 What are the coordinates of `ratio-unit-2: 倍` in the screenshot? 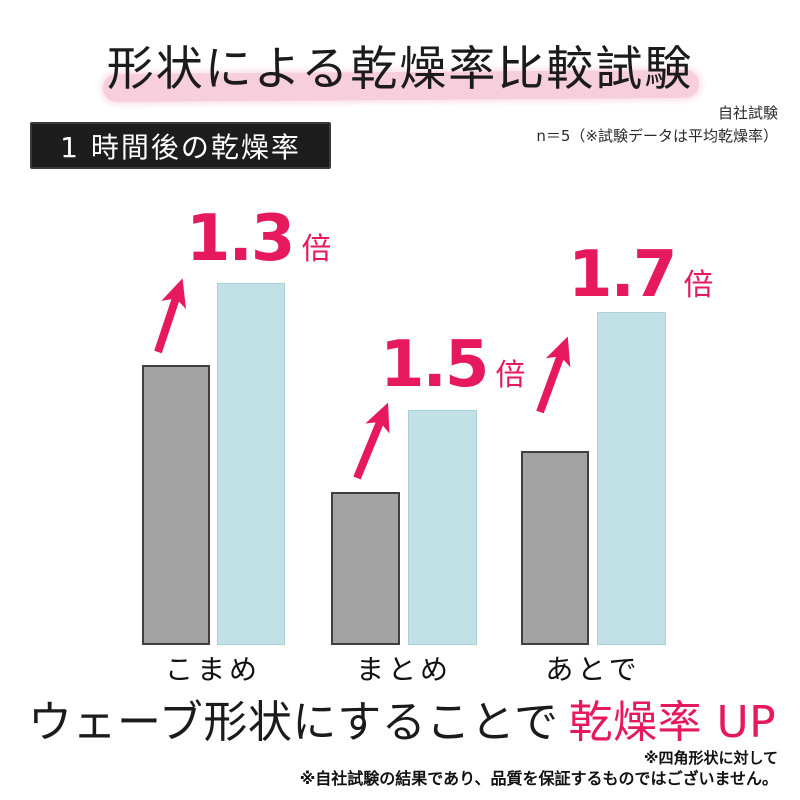 It's located at (510, 376).